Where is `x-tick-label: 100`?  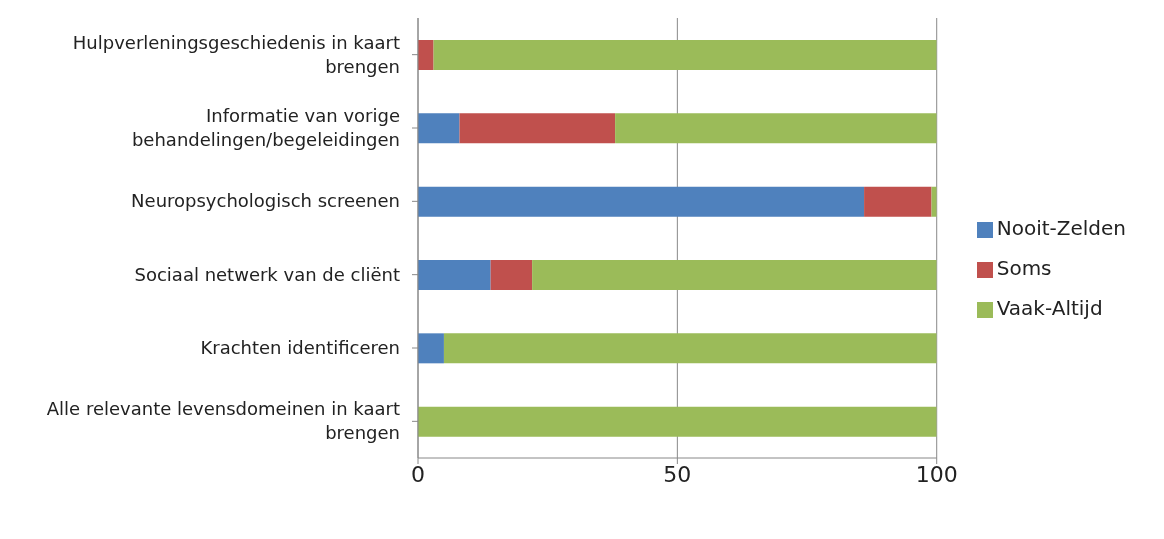
x-tick-label: 100 is located at coordinates (936, 474).